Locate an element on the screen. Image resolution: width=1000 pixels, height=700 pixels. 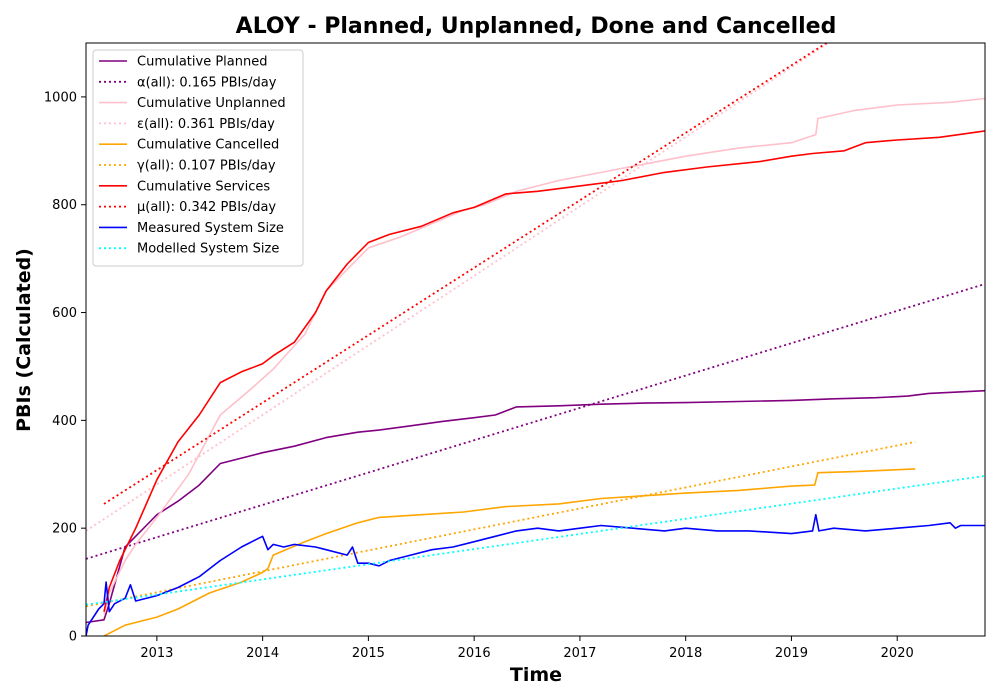
y-tick-label: 200 is located at coordinates (64, 529).